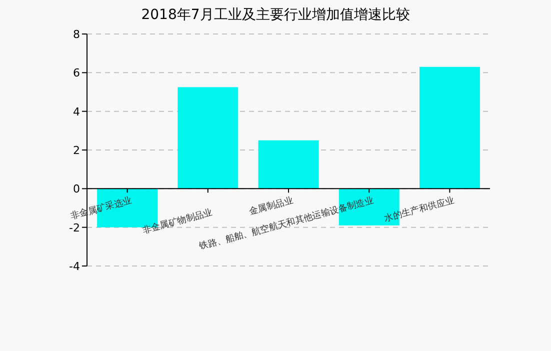  I want to click on y-tick-label: 2, so click(76, 150).